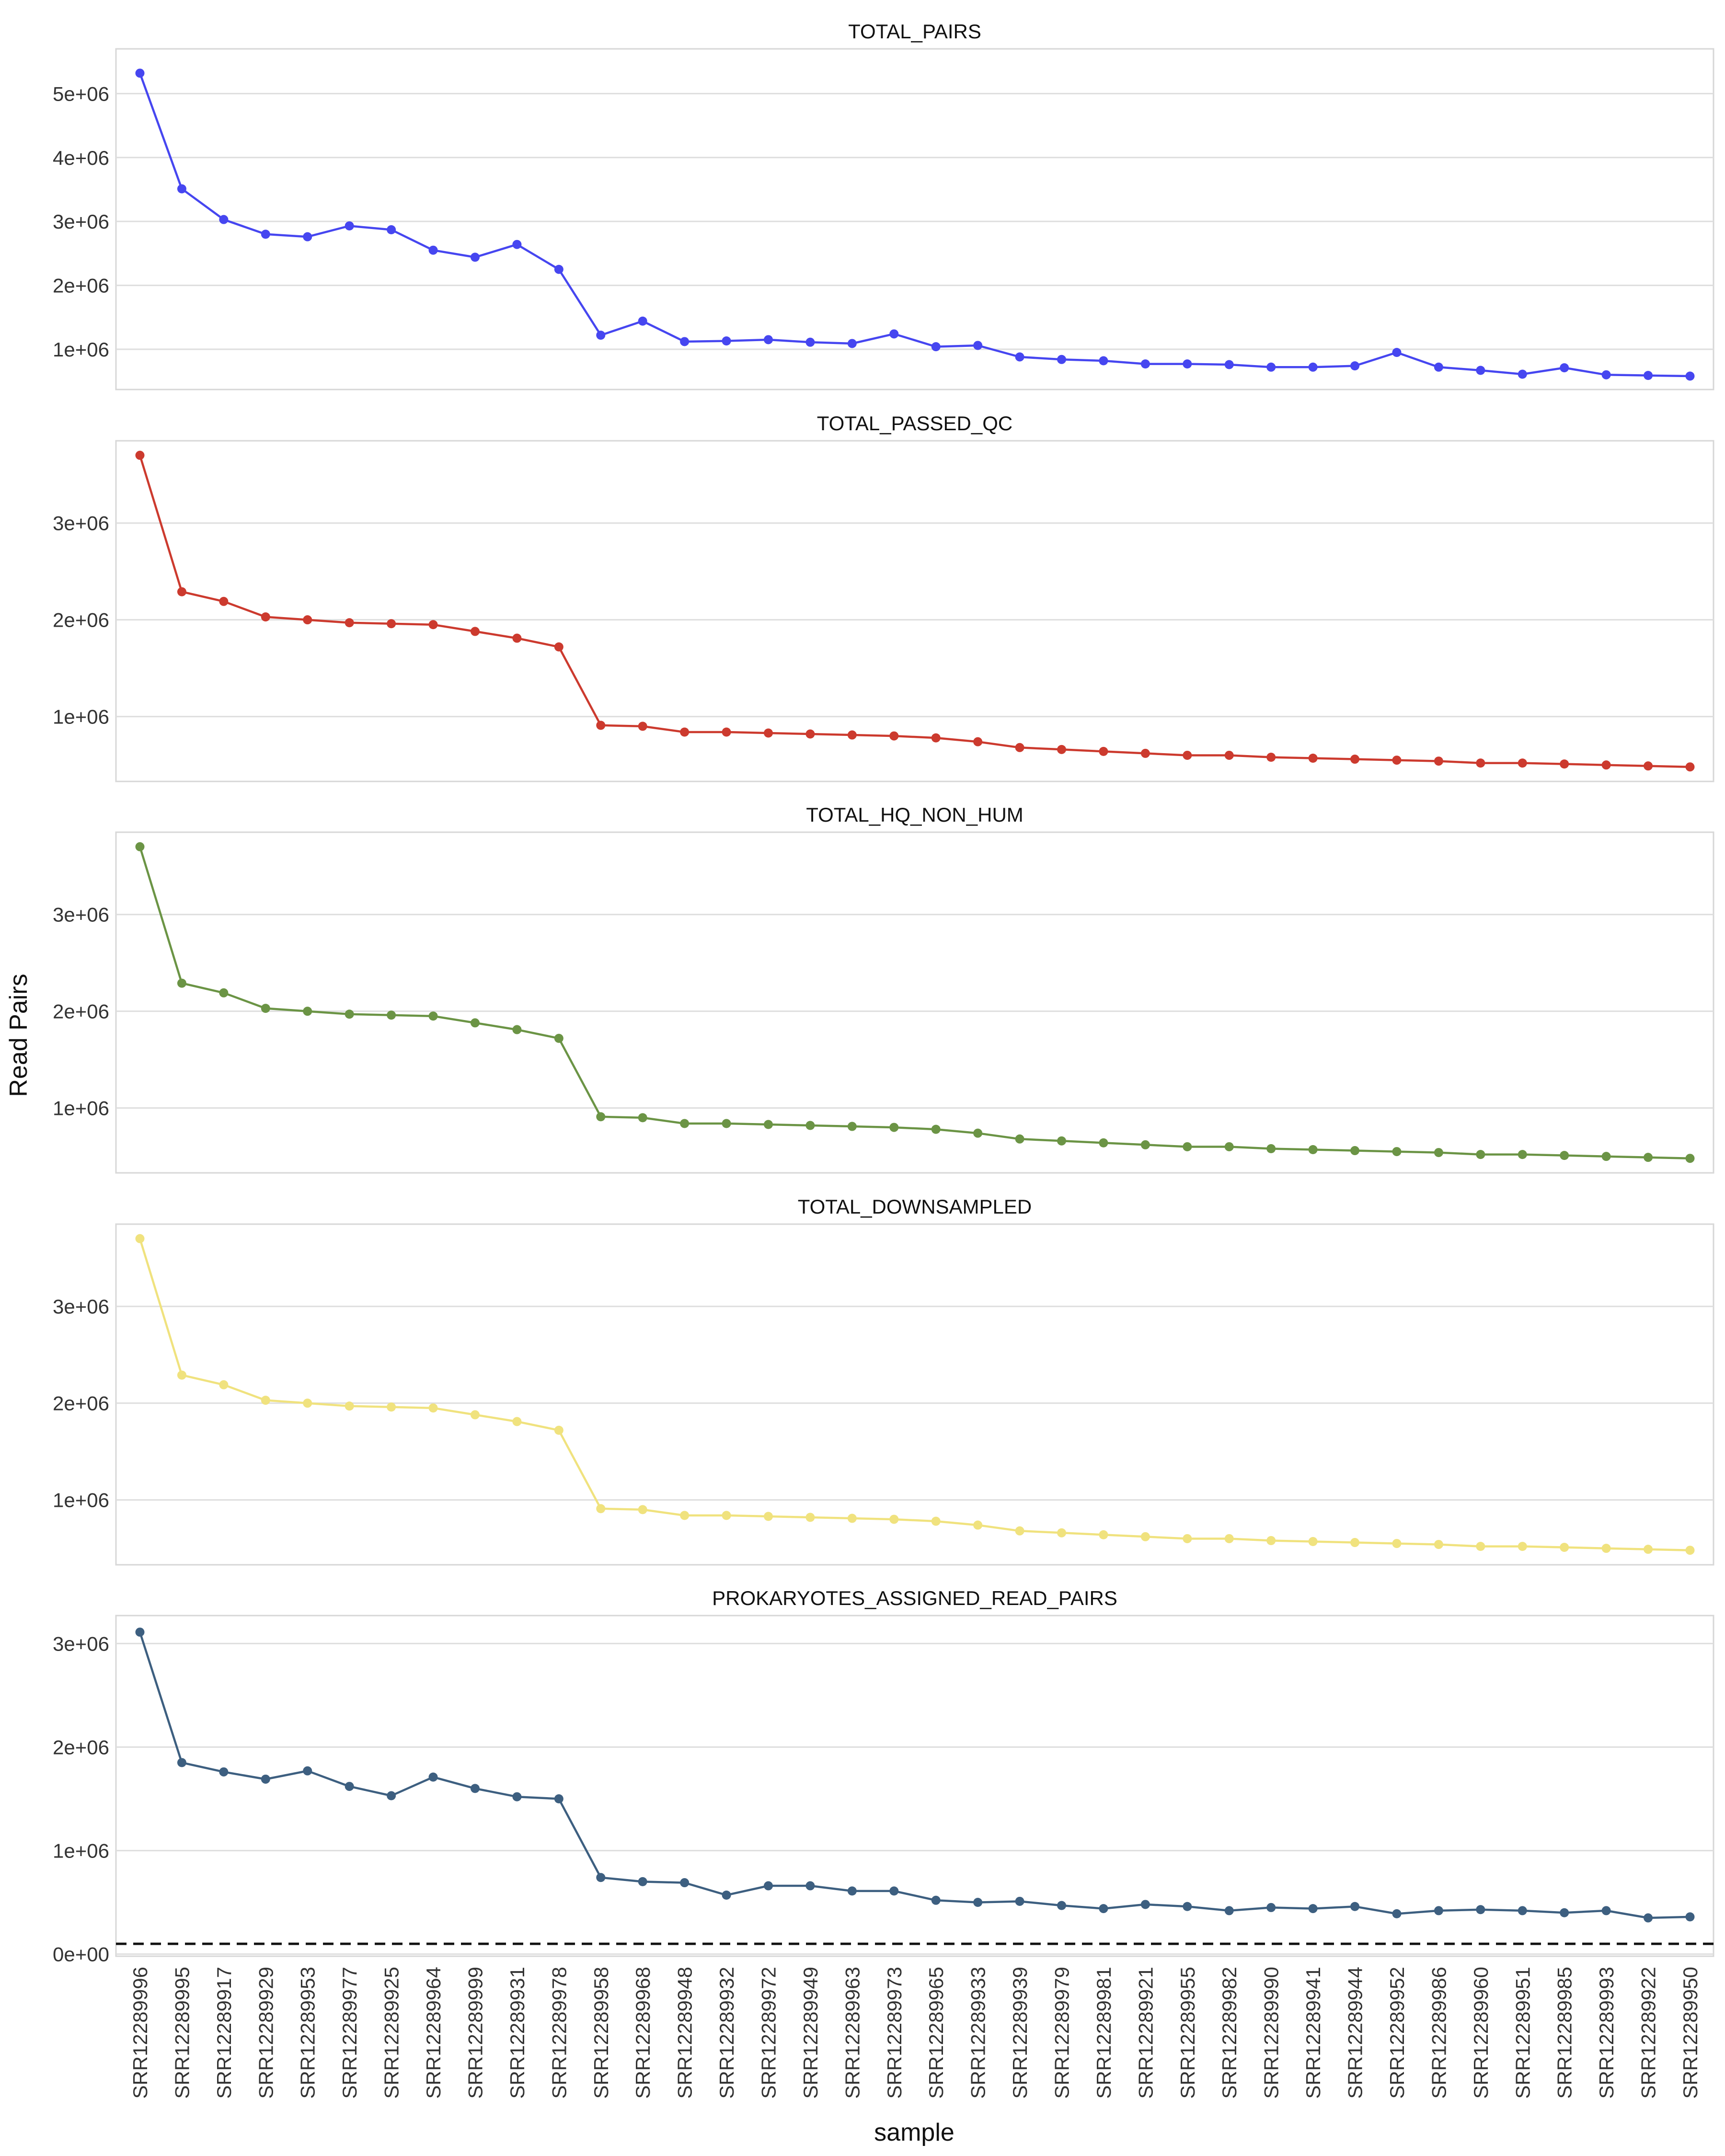 Image resolution: width=1725 pixels, height=2156 pixels. What do you see at coordinates (81, 93) in the screenshot?
I see `y-tick-label: 5e+06` at bounding box center [81, 93].